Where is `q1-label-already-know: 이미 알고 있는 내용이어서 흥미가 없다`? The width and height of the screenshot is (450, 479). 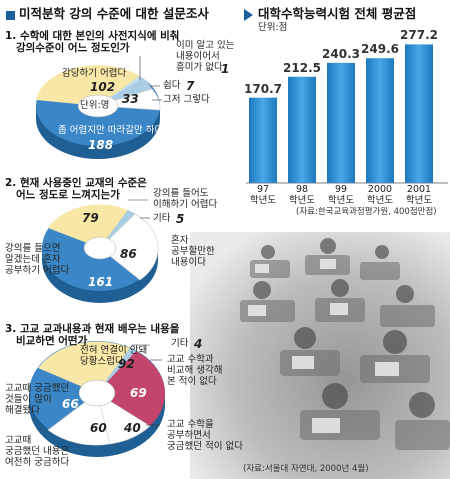 q1-label-already-know: 이미 알고 있는 내용이어서 흥미가 없다 is located at coordinates (205, 56).